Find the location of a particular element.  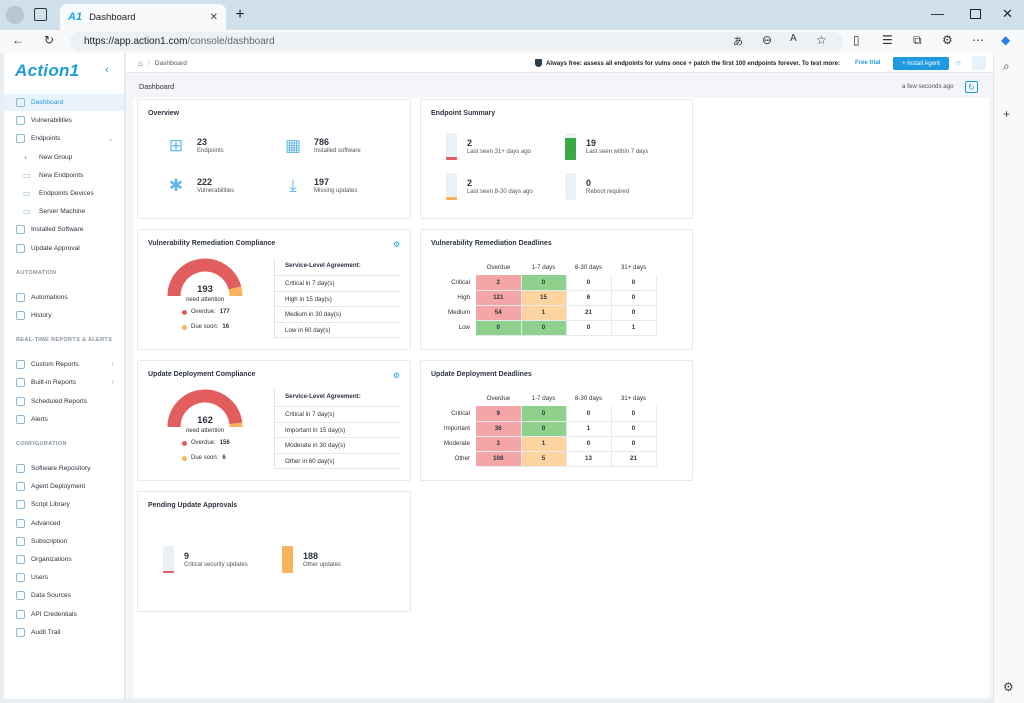

summary-stat: 2 Last seen 31+ days ago is located at coordinates (488, 146).